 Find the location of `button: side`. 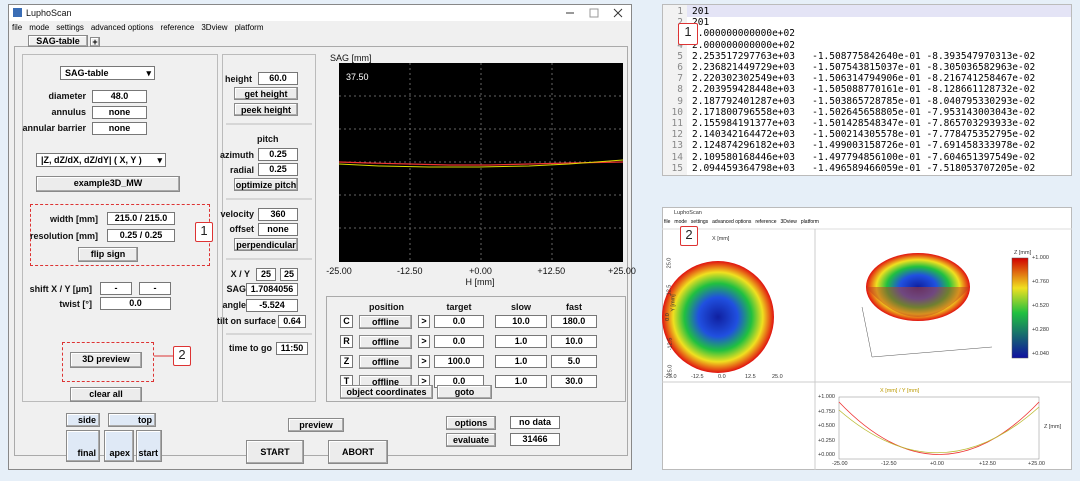

button: side is located at coordinates (83, 420).